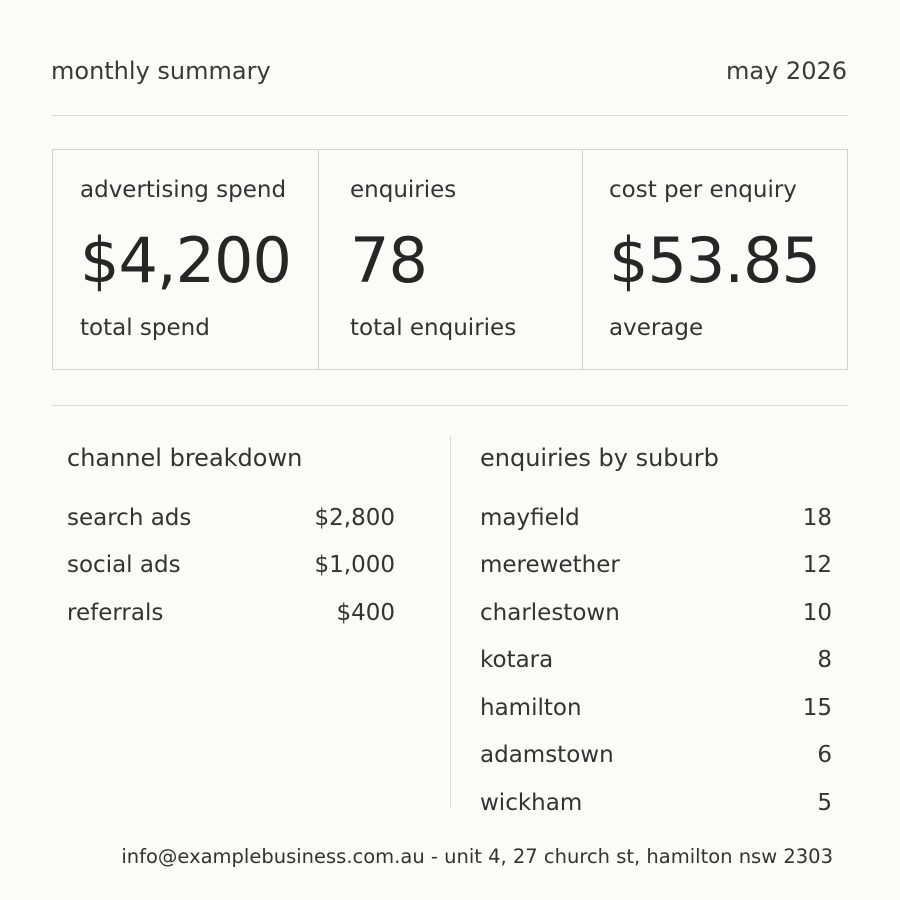 The image size is (900, 900). What do you see at coordinates (129, 517) in the screenshot?
I see `channel-name: search ads` at bounding box center [129, 517].